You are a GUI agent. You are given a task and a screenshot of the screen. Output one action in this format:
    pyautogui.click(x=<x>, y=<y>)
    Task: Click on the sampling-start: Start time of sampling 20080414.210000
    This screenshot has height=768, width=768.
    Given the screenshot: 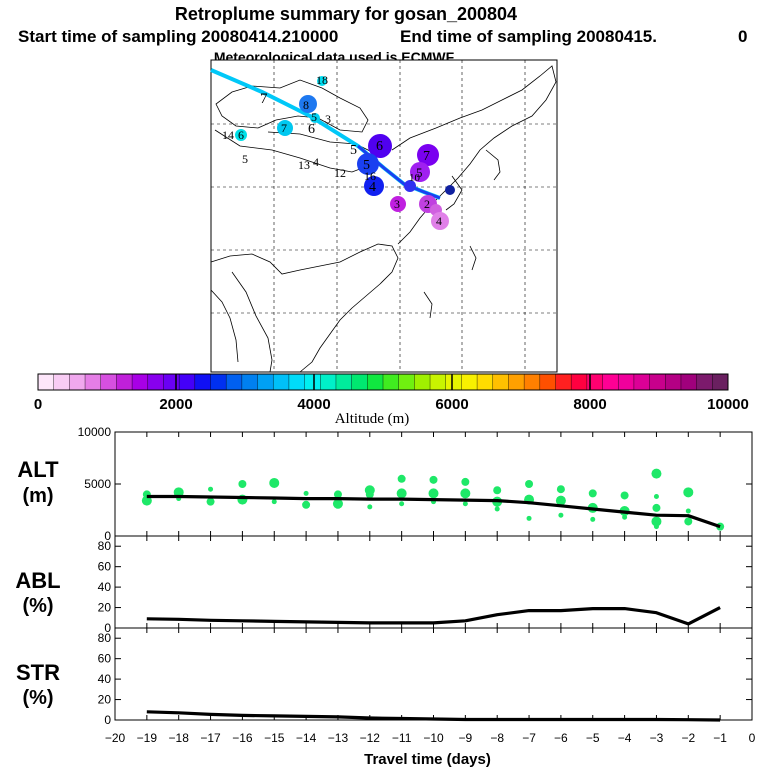 What is the action you would take?
    pyautogui.click(x=178, y=36)
    